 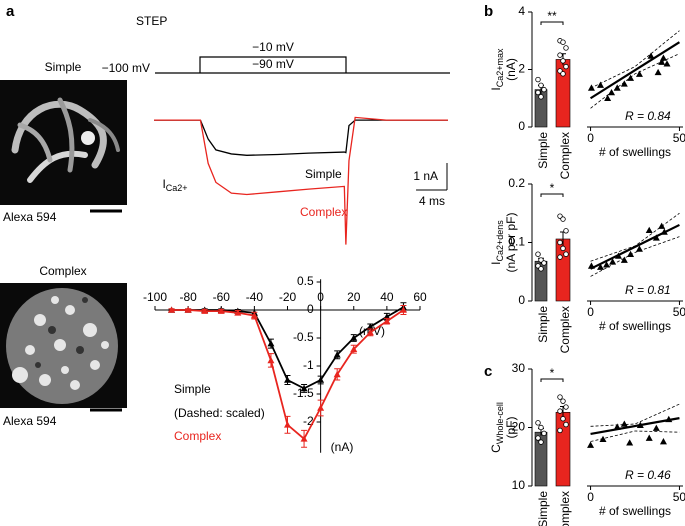 I want to click on micrograph, so click(x=63, y=345).